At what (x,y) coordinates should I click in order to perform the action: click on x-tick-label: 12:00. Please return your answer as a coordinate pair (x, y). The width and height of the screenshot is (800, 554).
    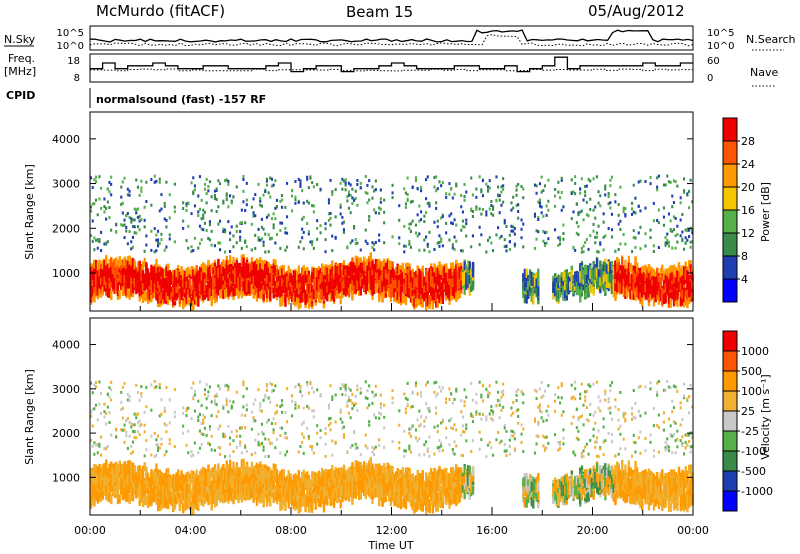
    Looking at the image, I should click on (392, 530).